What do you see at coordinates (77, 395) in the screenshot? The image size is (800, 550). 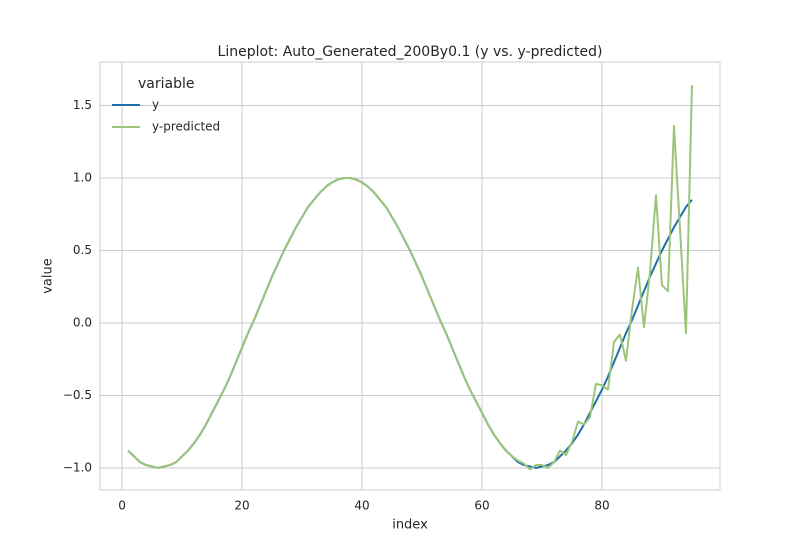 I see `y-tick-label: −0.5` at bounding box center [77, 395].